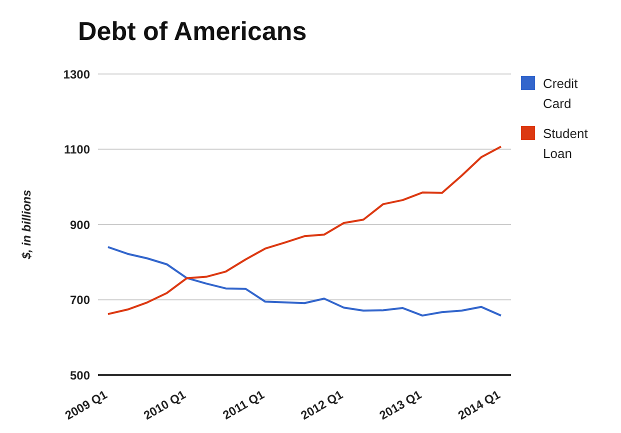  I want to click on legend-label: Student Loan, so click(566, 144).